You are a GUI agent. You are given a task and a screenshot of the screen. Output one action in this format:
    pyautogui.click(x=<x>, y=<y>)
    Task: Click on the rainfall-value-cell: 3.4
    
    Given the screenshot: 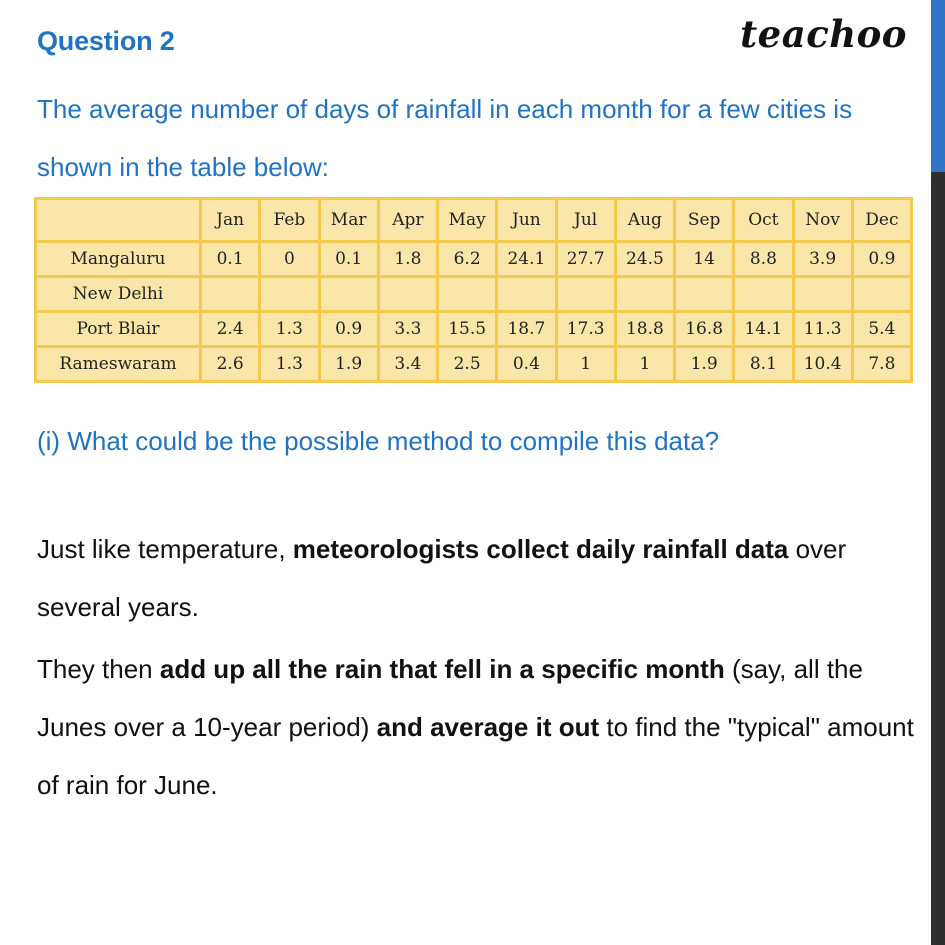 What is the action you would take?
    pyautogui.click(x=408, y=364)
    